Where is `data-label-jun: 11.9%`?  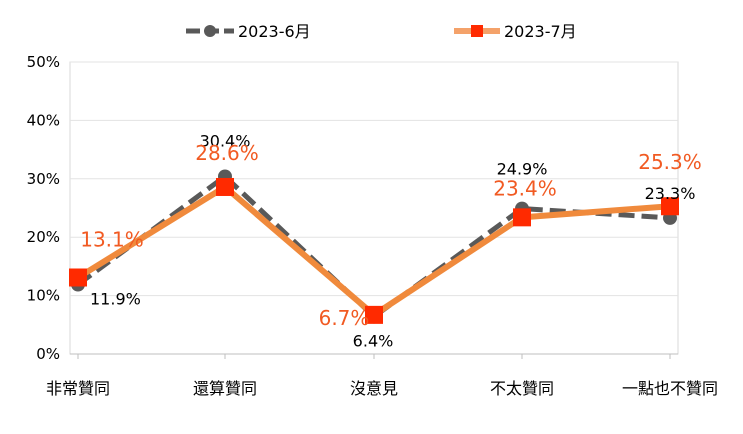
data-label-jun: 11.9% is located at coordinates (115, 299).